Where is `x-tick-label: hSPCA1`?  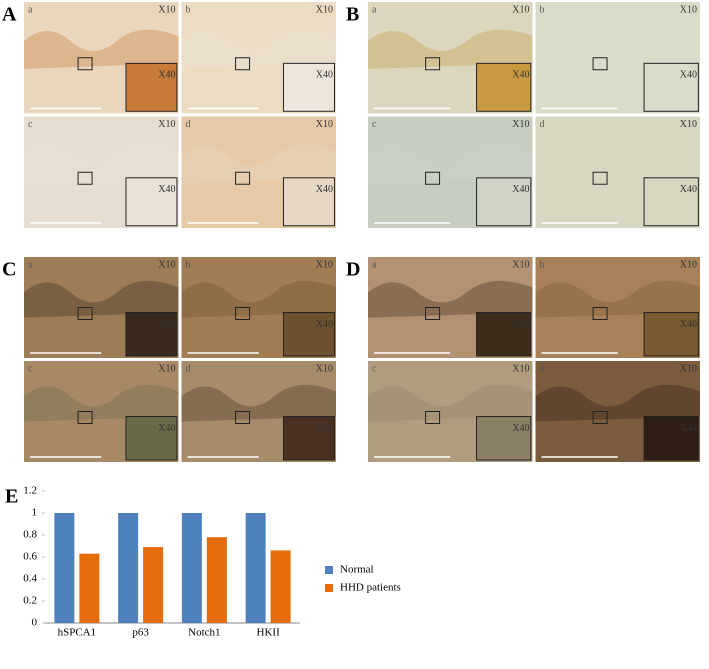
x-tick-label: hSPCA1 is located at coordinates (77, 633).